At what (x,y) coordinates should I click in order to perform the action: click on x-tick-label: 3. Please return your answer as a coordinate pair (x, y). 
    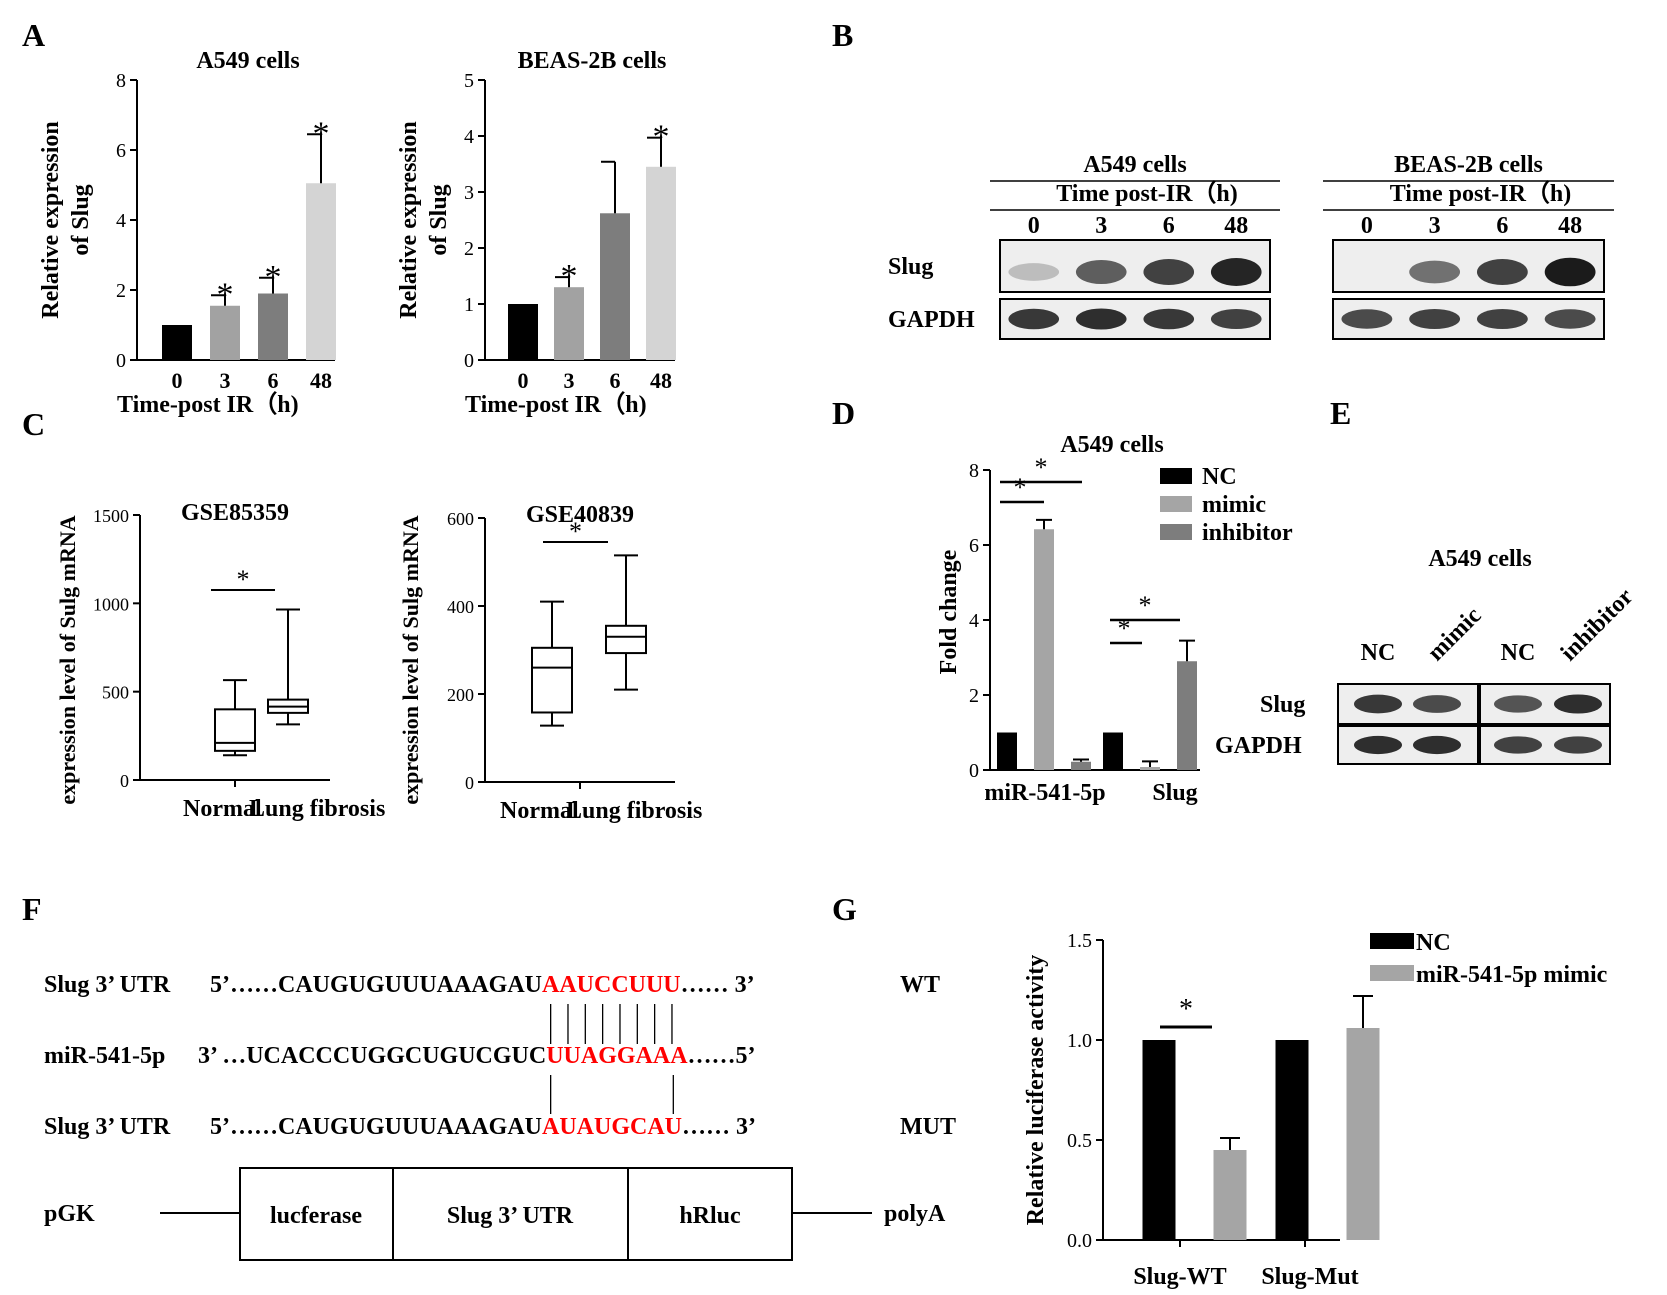
    Looking at the image, I should click on (225, 380).